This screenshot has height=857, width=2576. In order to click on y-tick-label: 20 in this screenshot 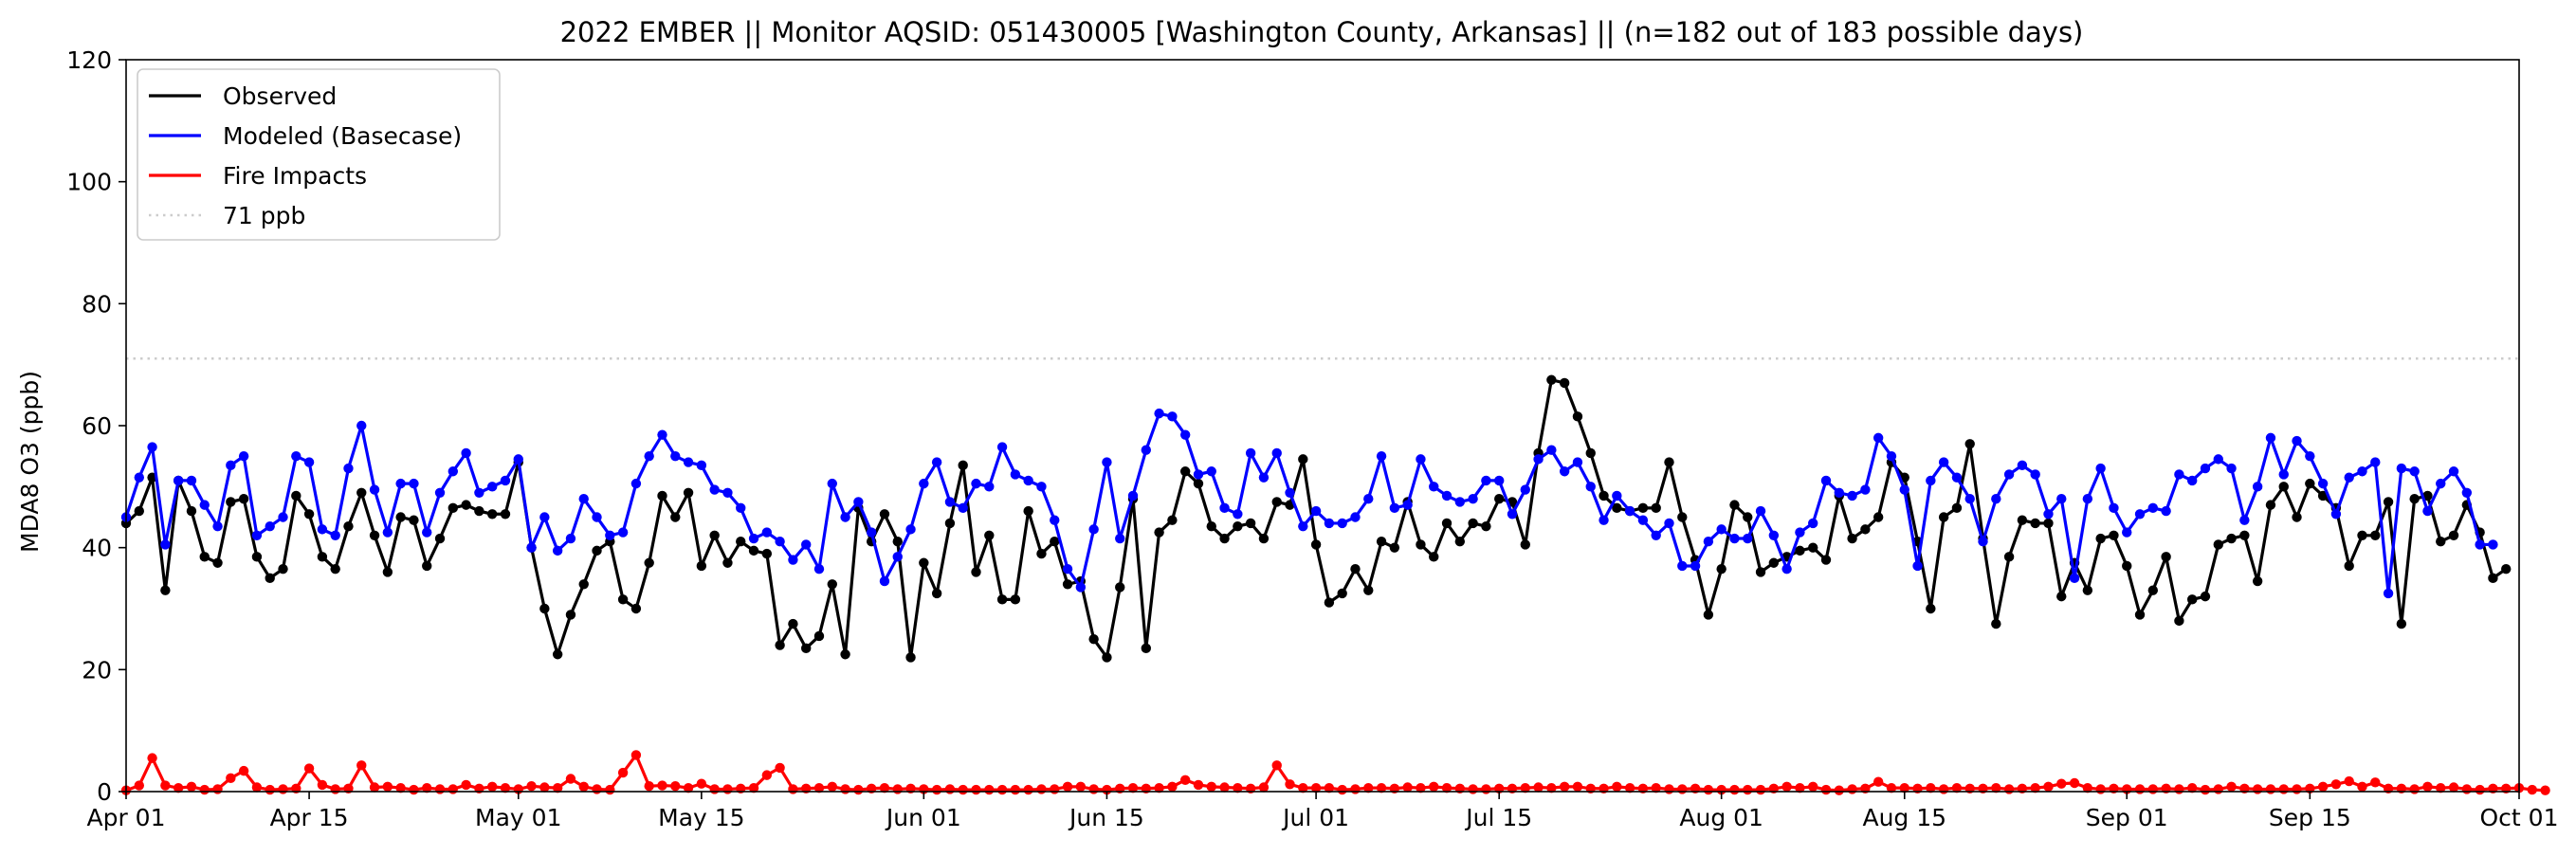, I will do `click(97, 670)`.